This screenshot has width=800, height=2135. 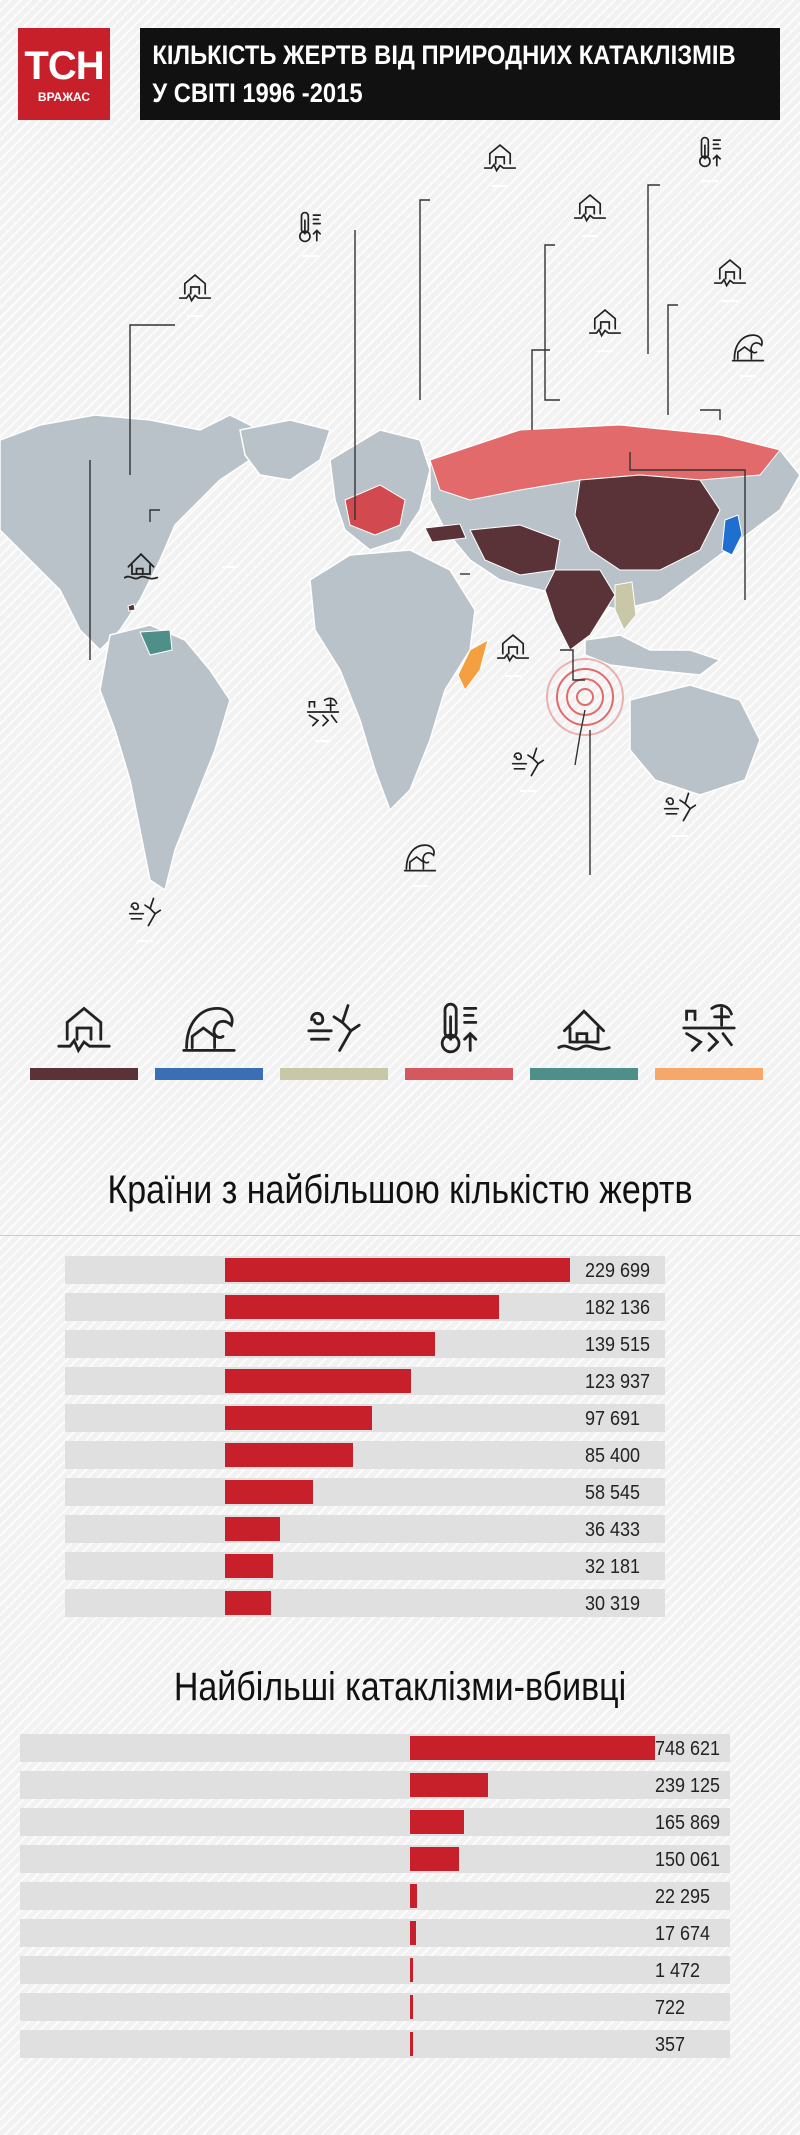 I want to click on haiti-region, so click(x=131, y=607).